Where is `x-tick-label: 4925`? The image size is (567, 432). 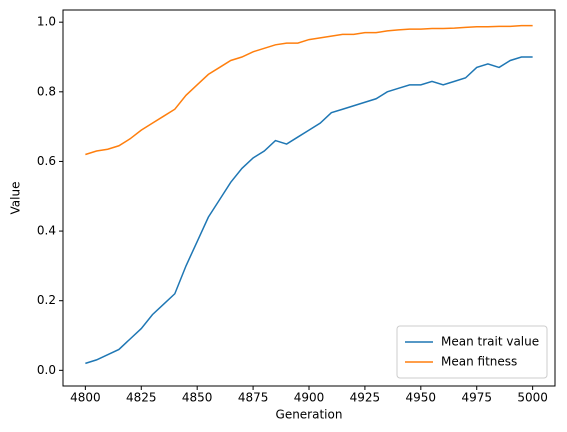 x-tick-label: 4925 is located at coordinates (365, 398).